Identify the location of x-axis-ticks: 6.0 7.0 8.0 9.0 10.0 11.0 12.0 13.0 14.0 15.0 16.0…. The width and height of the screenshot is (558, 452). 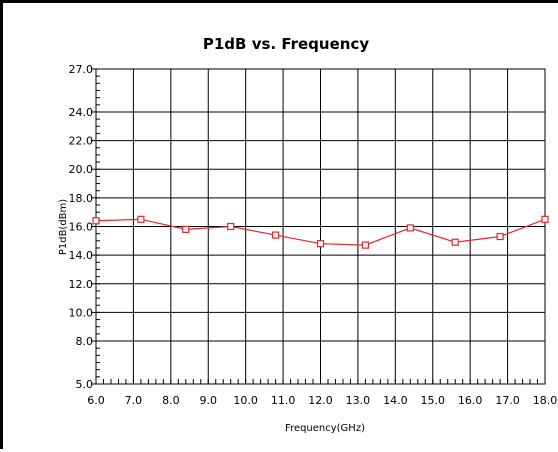
(322, 400).